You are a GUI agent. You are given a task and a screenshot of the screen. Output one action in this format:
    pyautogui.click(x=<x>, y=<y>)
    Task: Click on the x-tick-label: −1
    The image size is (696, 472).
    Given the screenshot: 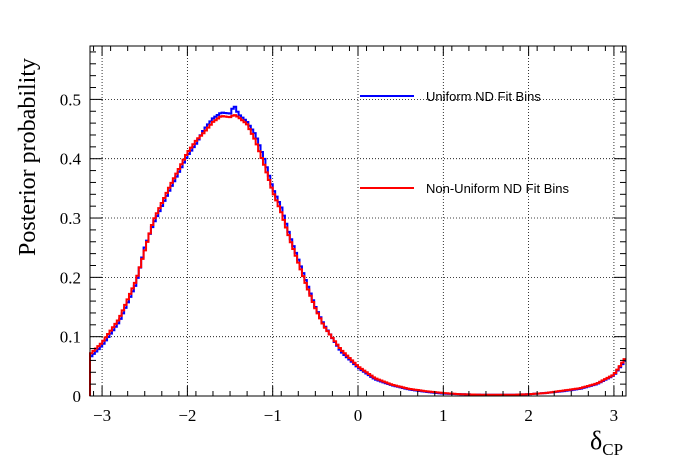 What is the action you would take?
    pyautogui.click(x=273, y=415)
    